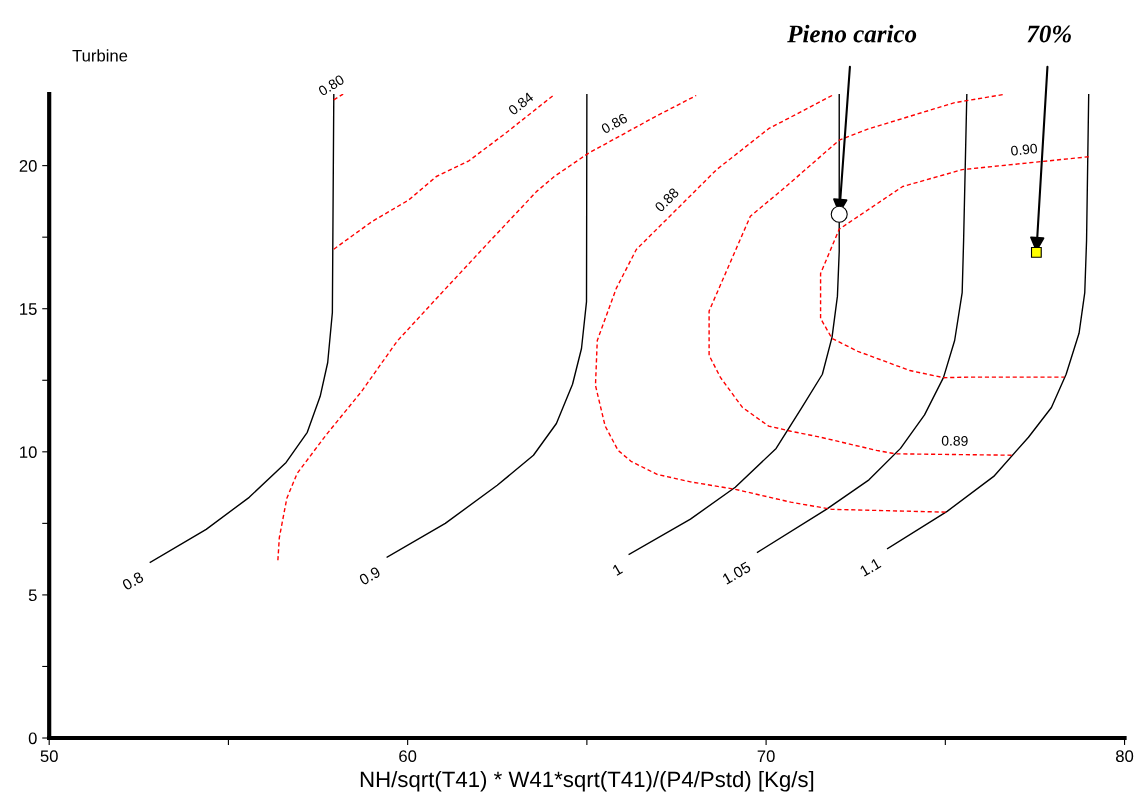 Image resolution: width=1144 pixels, height=811 pixels. Describe the element at coordinates (28, 452) in the screenshot. I see `y-tick-label: 10` at that location.